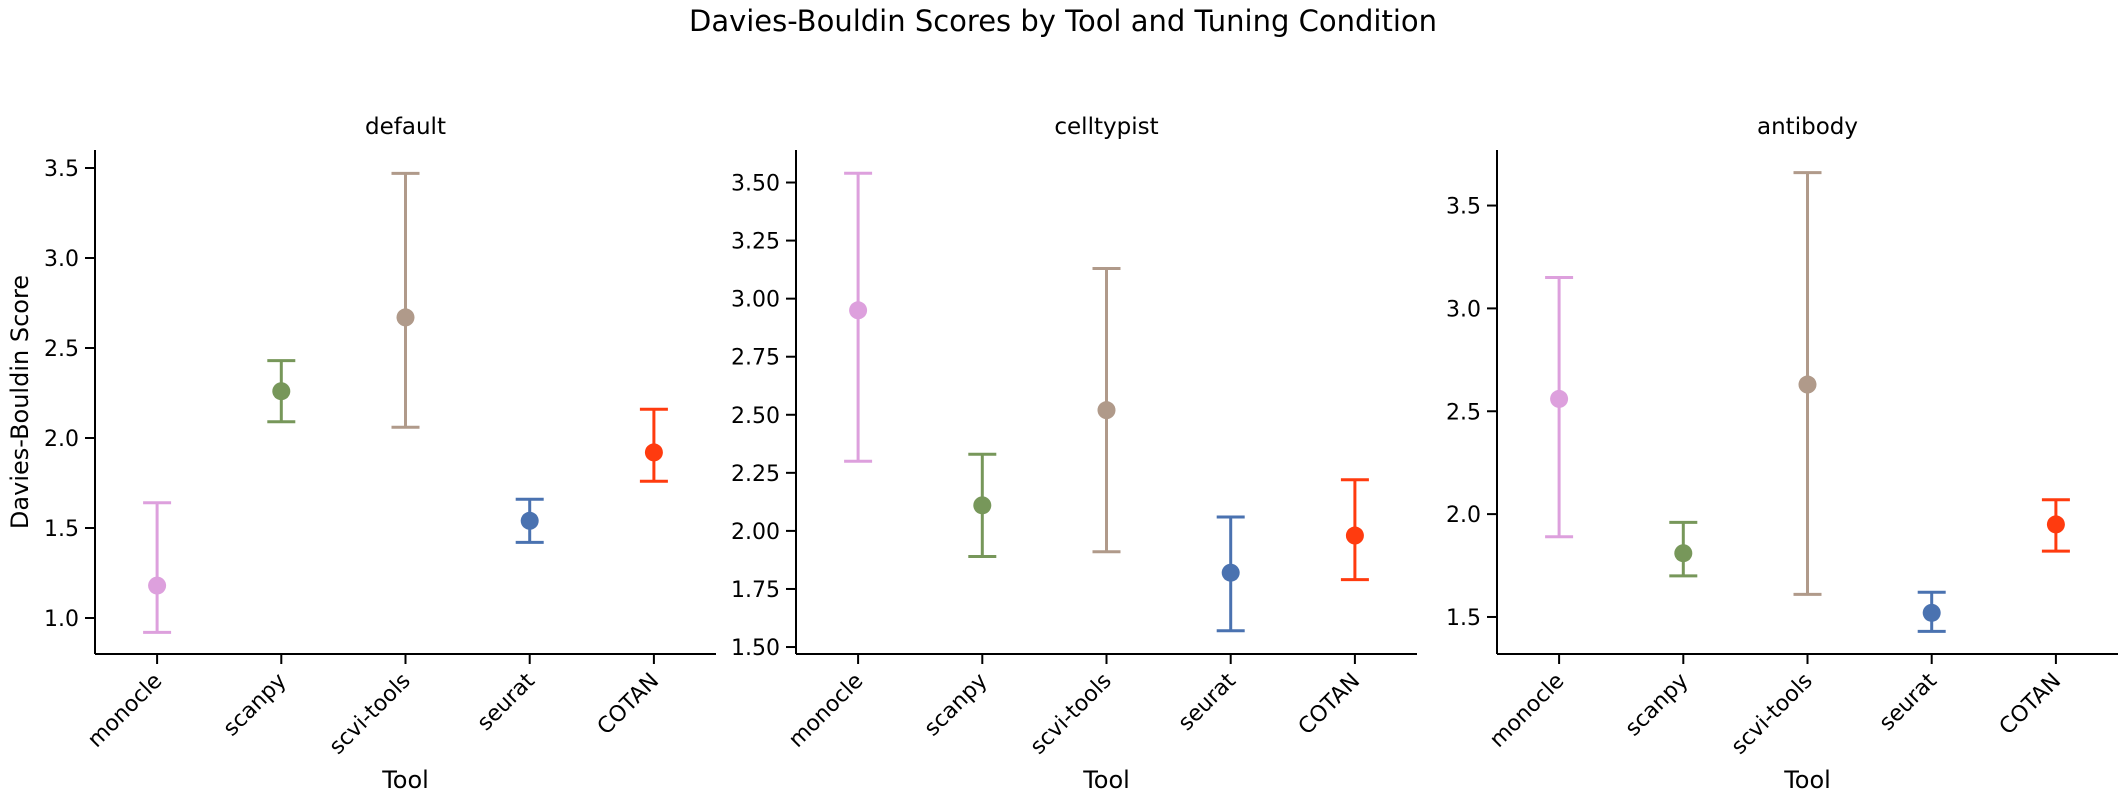 This screenshot has width=2126, height=802. Describe the element at coordinates (405, 127) in the screenshot. I see `panel-title: default` at that location.